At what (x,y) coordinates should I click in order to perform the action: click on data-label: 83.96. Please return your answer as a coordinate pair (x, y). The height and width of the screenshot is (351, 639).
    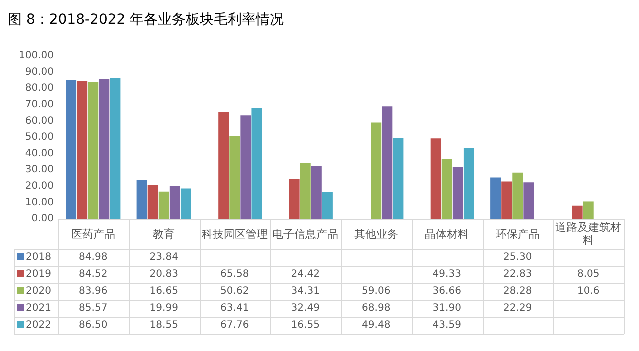
    Looking at the image, I should click on (93, 291).